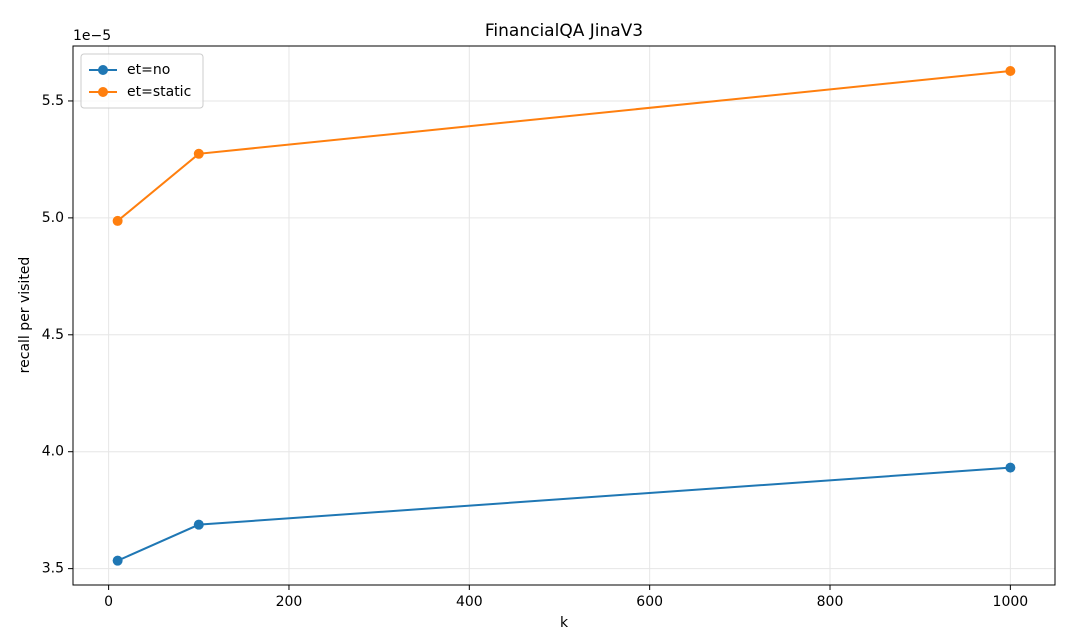 The image size is (1080, 638). I want to click on x-tick-label: 400, so click(469, 602).